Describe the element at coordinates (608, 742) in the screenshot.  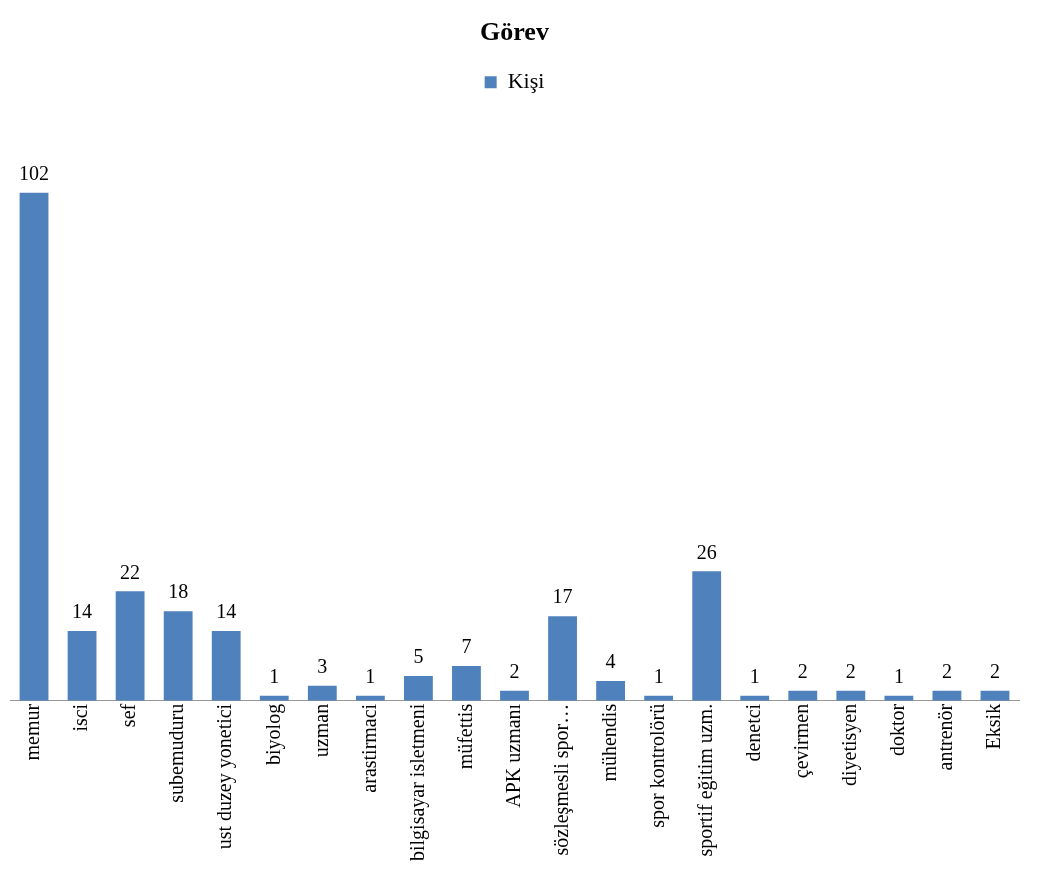
I see `x-tick-label: mühendis` at that location.